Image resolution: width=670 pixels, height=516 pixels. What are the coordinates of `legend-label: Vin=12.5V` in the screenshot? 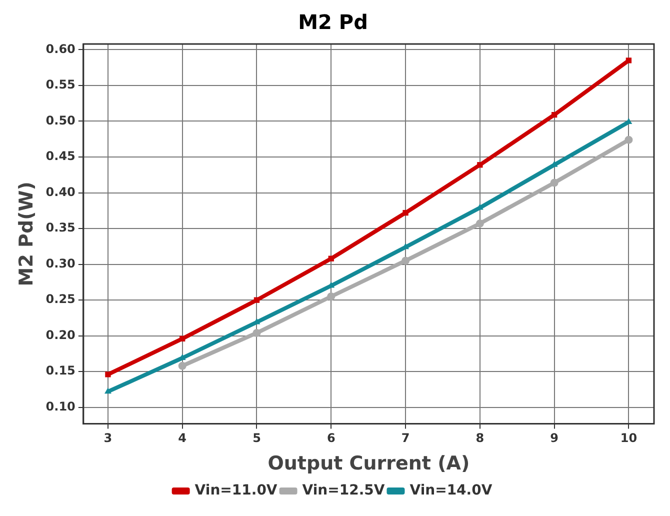 It's located at (343, 490).